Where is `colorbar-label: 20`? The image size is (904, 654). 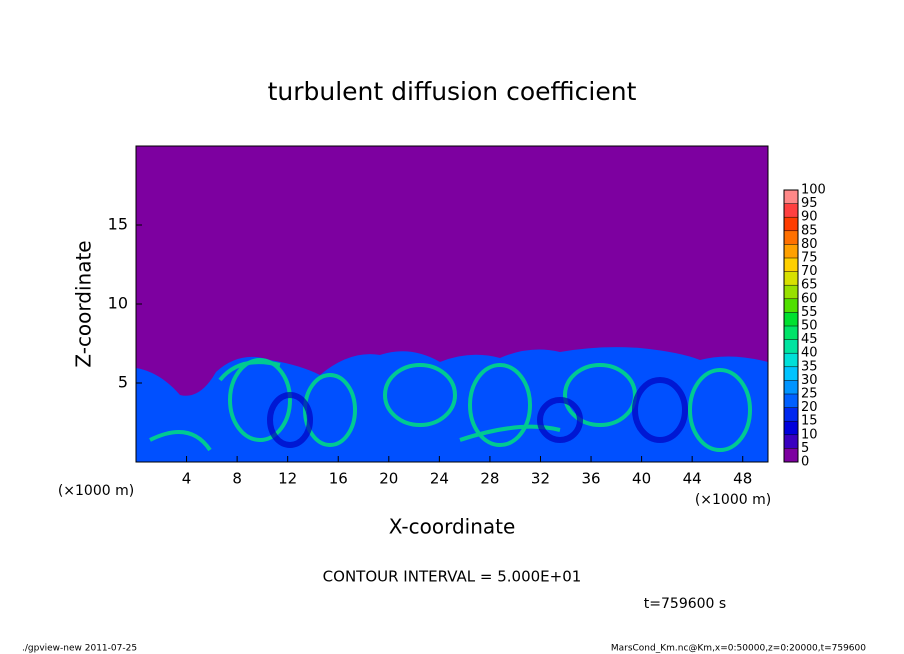
colorbar-label: 20 is located at coordinates (809, 407).